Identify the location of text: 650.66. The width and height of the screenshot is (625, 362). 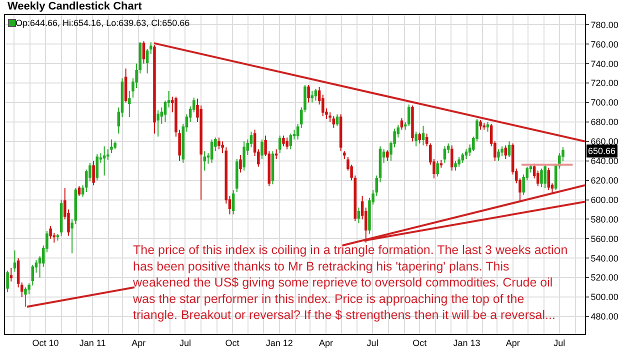
(602, 151).